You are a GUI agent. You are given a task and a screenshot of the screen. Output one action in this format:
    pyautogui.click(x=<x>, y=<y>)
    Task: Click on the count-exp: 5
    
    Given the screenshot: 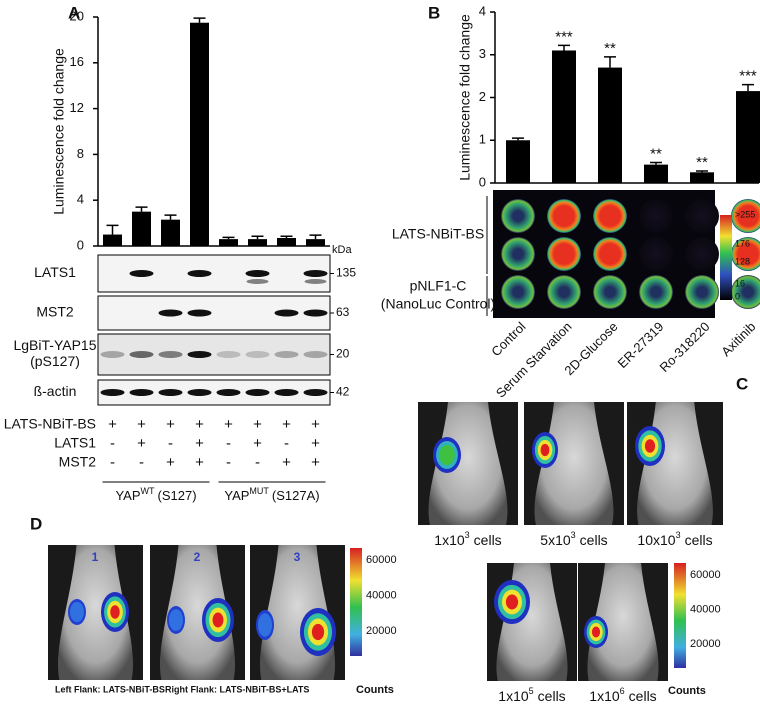 What is the action you would take?
    pyautogui.click(x=531, y=691)
    